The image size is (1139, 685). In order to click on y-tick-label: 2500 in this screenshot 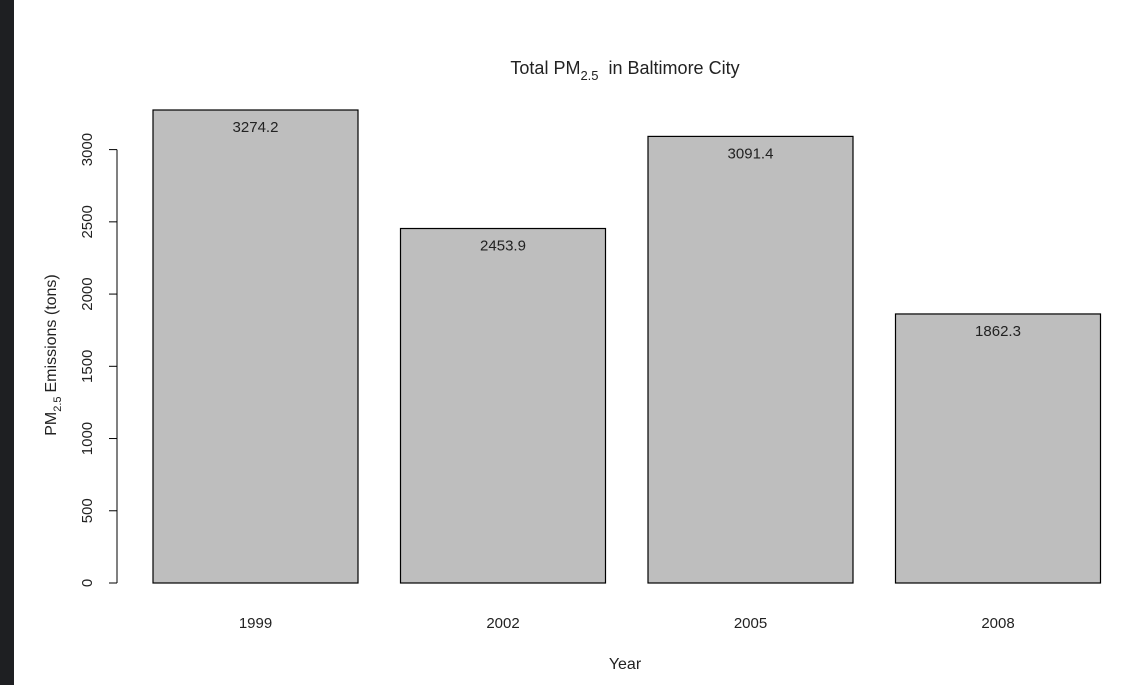, I will do `click(87, 221)`.